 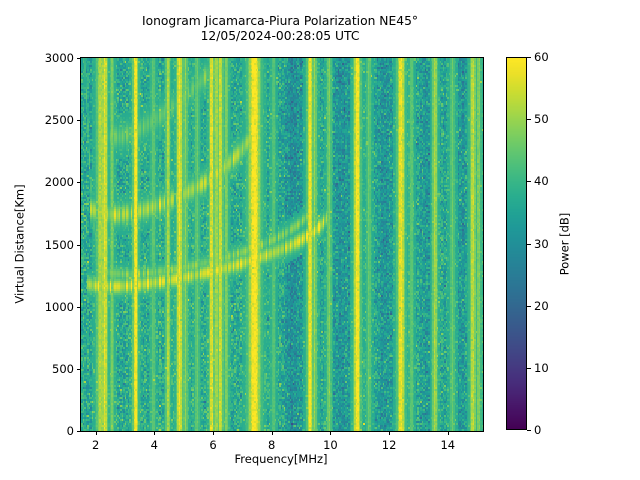 I want to click on x-axis-label: Frequency[MHz], so click(x=281, y=459).